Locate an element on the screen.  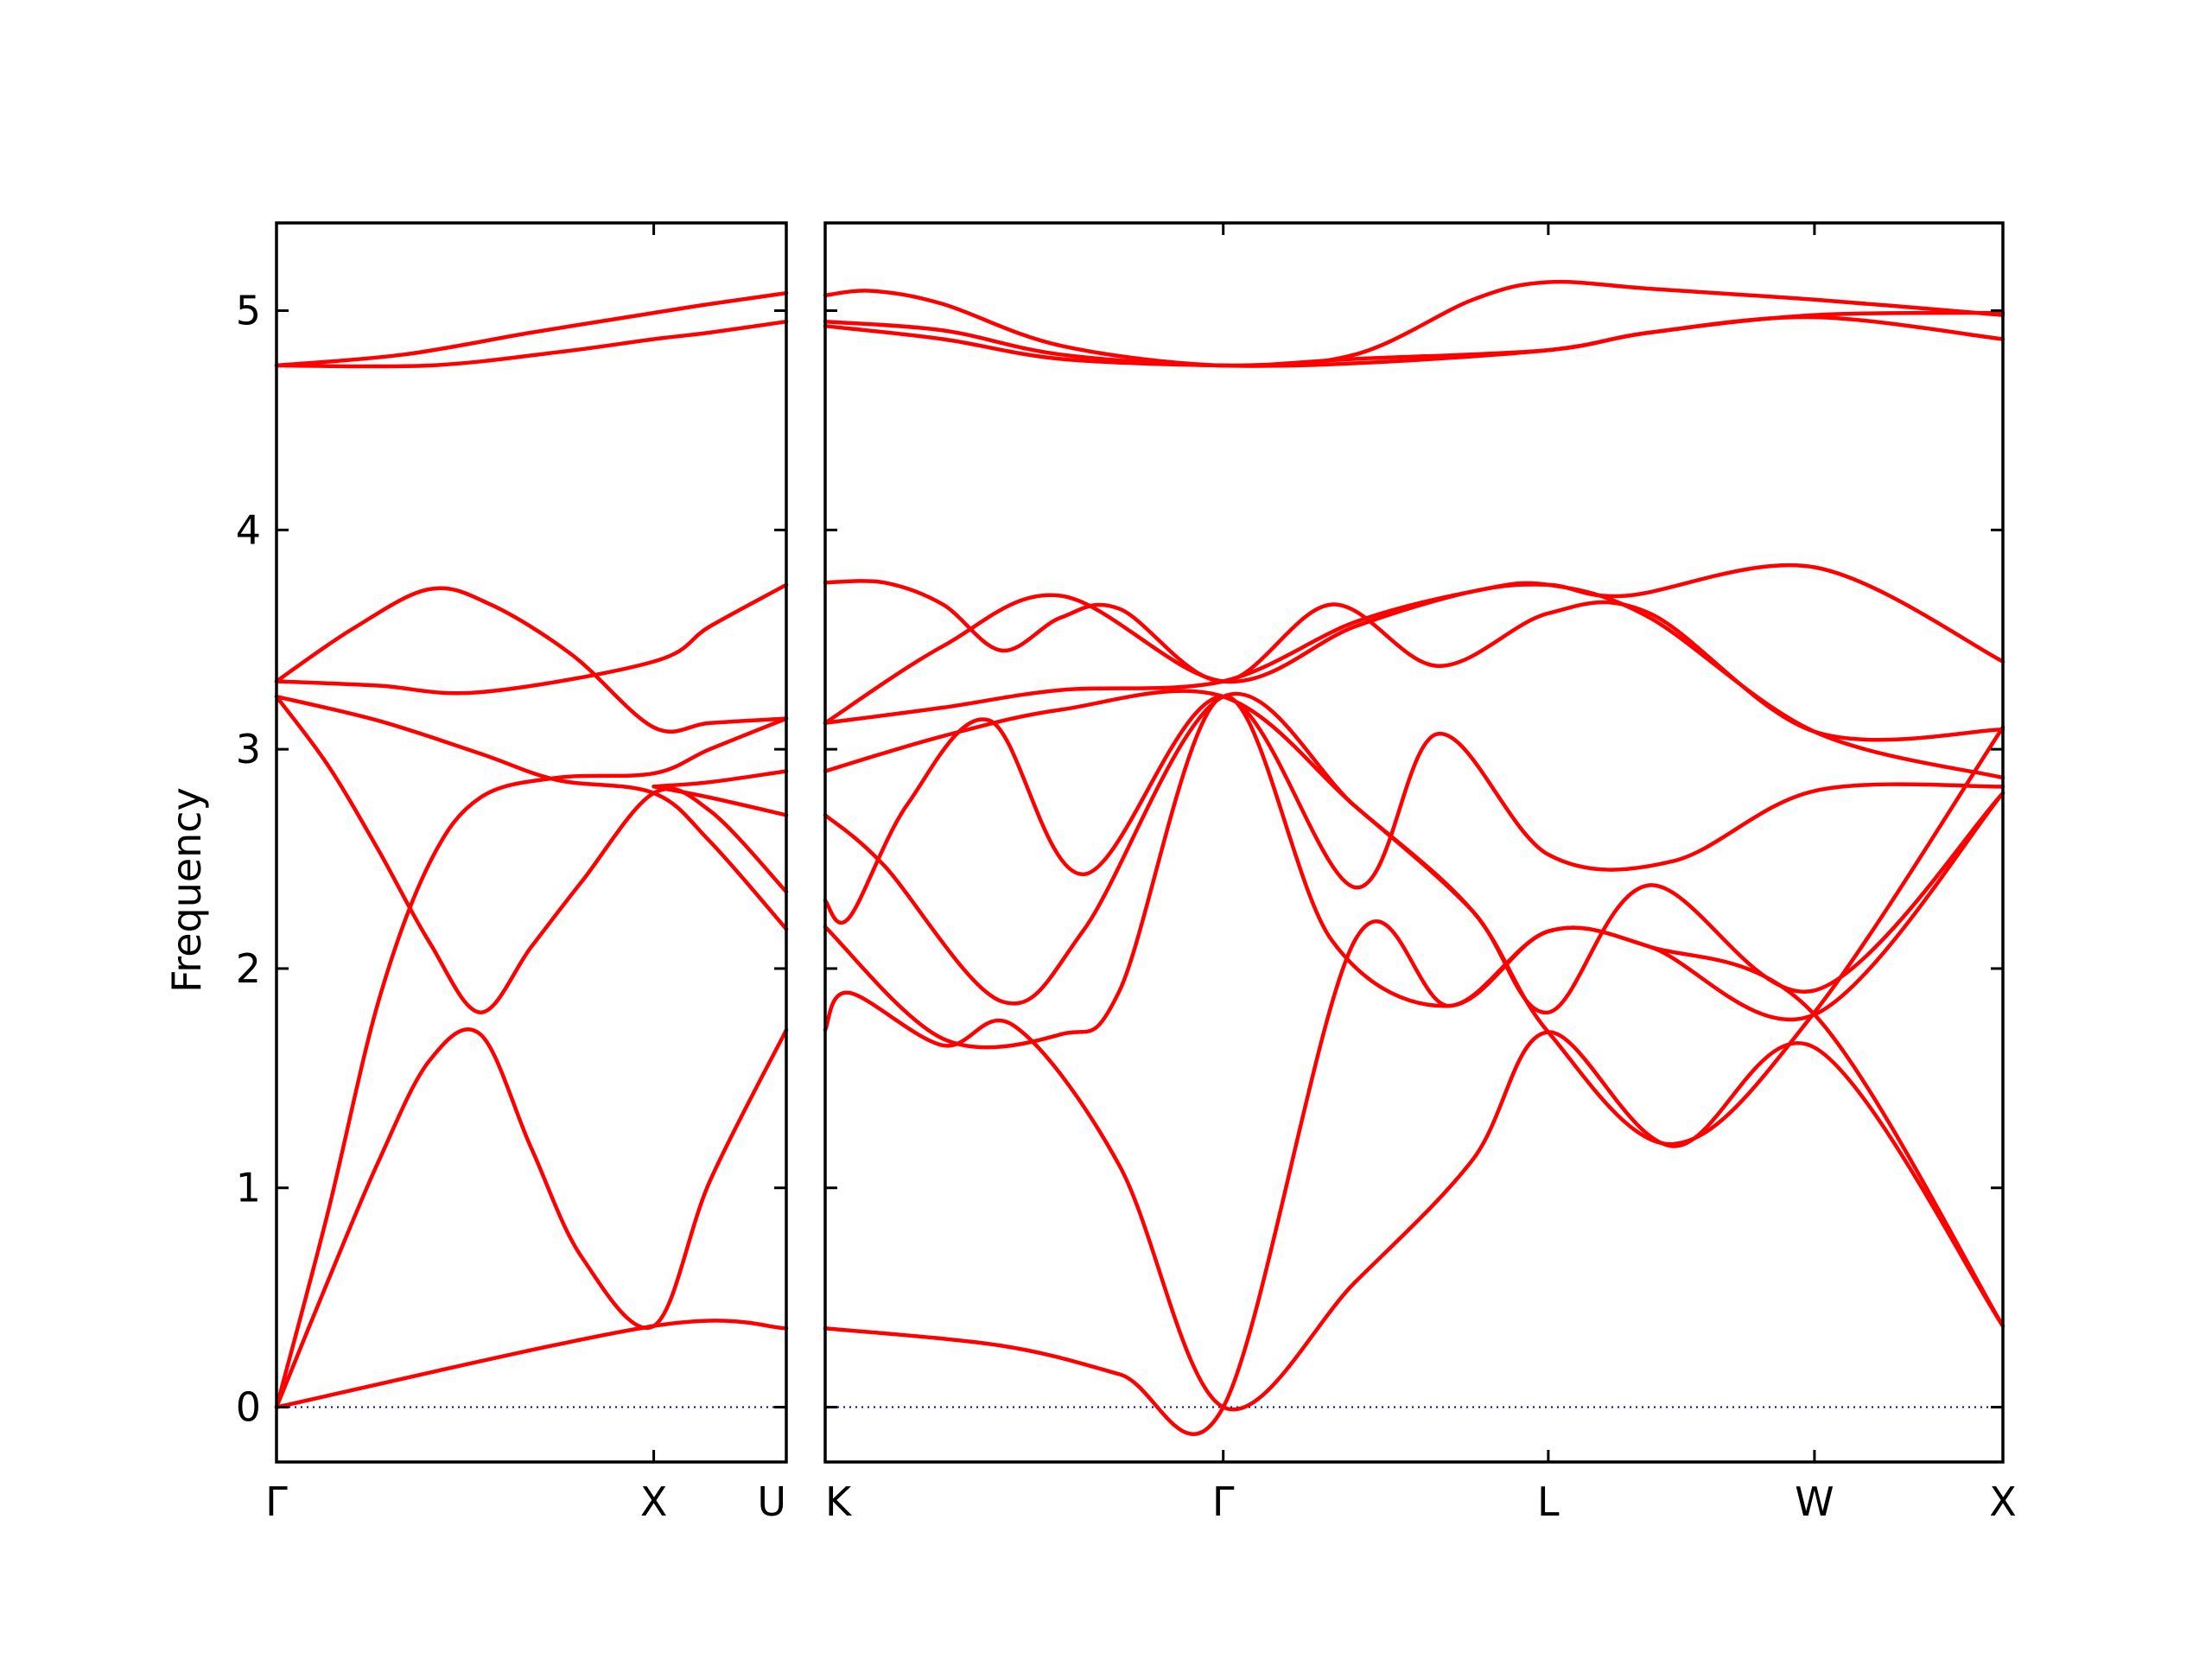
y-tick-label: 4 is located at coordinates (248, 529).